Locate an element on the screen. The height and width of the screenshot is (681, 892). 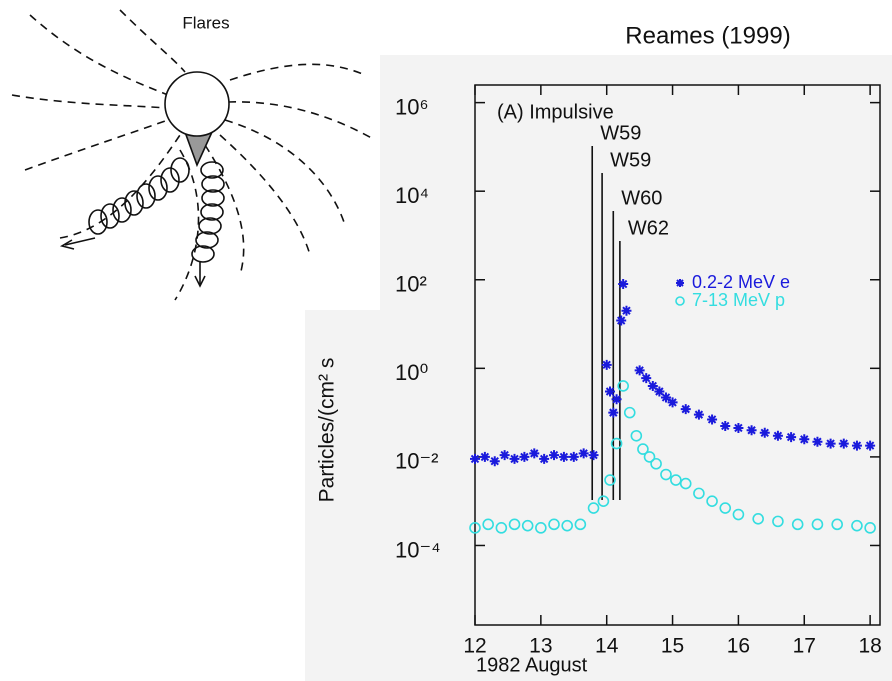
x-tick-label: 12 is located at coordinates (474, 646).